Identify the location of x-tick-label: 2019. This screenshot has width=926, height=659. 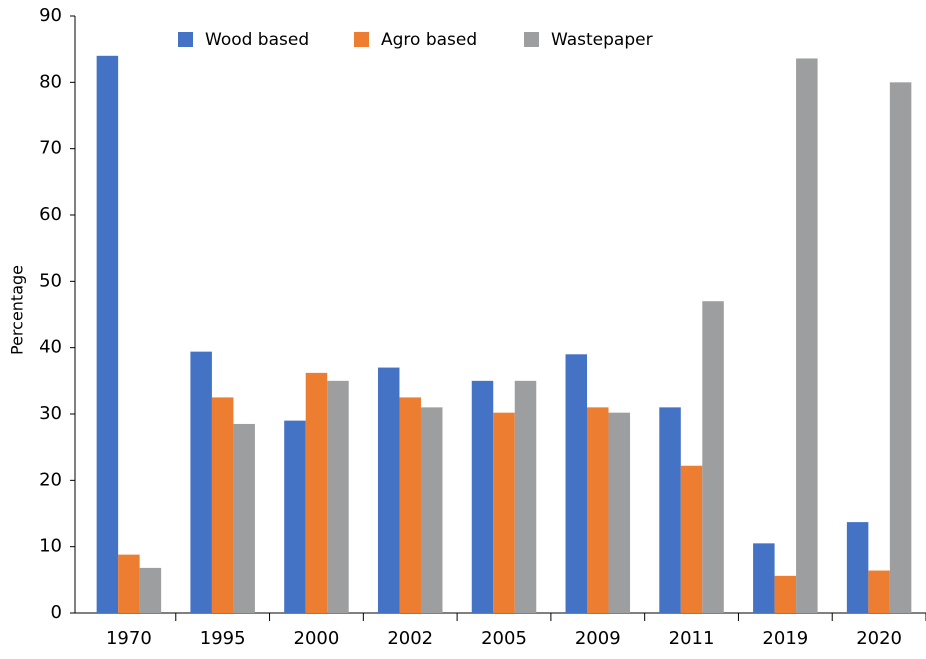
(785, 638).